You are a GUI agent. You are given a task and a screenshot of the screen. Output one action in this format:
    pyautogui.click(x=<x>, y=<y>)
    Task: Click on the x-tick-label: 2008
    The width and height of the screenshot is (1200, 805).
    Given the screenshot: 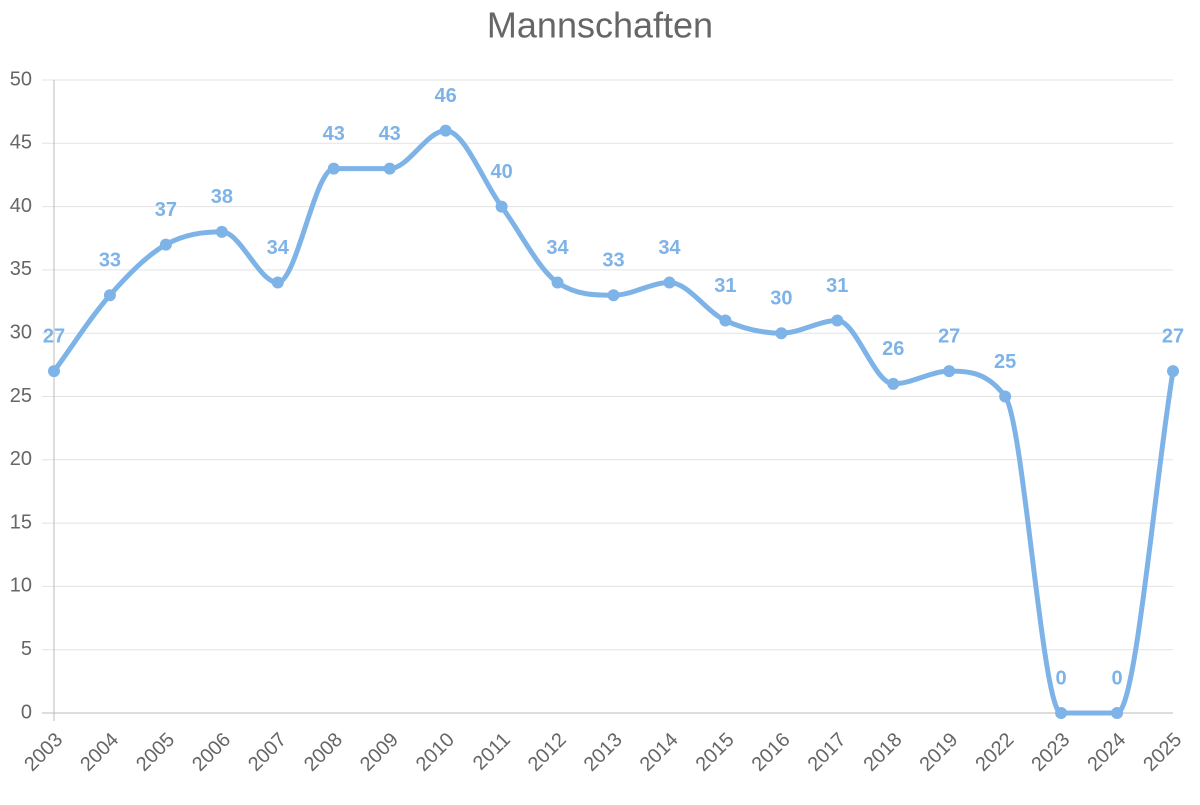 What is the action you would take?
    pyautogui.click(x=323, y=752)
    